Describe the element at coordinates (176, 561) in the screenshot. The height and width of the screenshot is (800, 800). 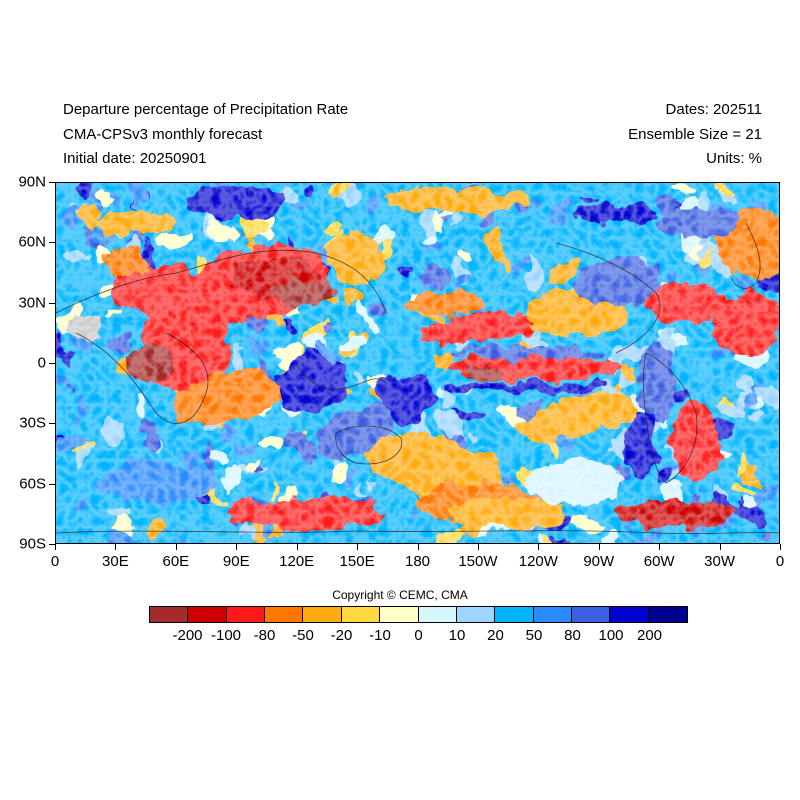
I see `lon-label: 60E` at that location.